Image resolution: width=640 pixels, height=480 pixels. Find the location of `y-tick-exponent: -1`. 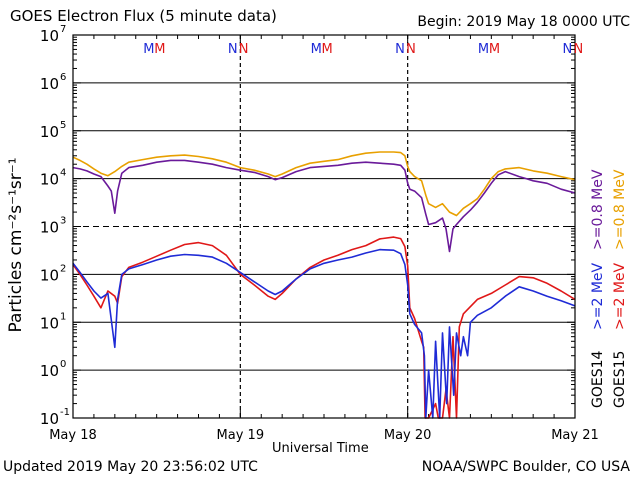

y-tick-exponent: -1 is located at coordinates (65, 412).